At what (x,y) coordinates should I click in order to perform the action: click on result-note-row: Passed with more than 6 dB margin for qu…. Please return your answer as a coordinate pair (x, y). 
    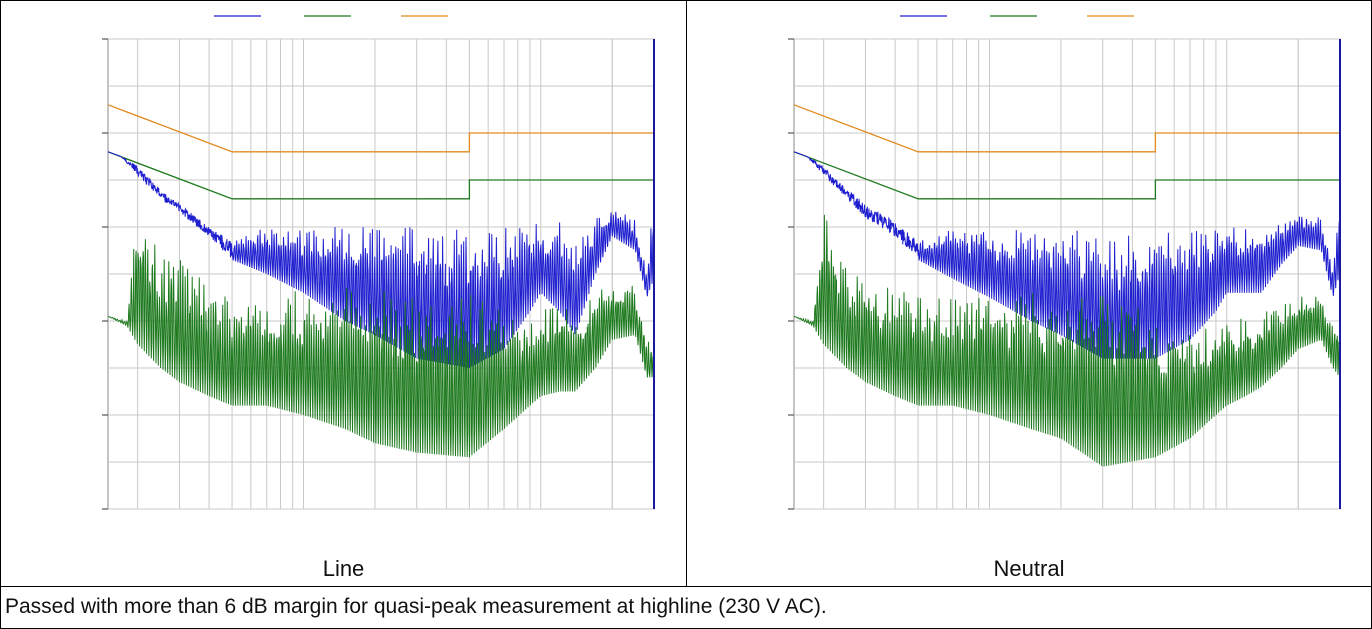
    Looking at the image, I should click on (686, 607).